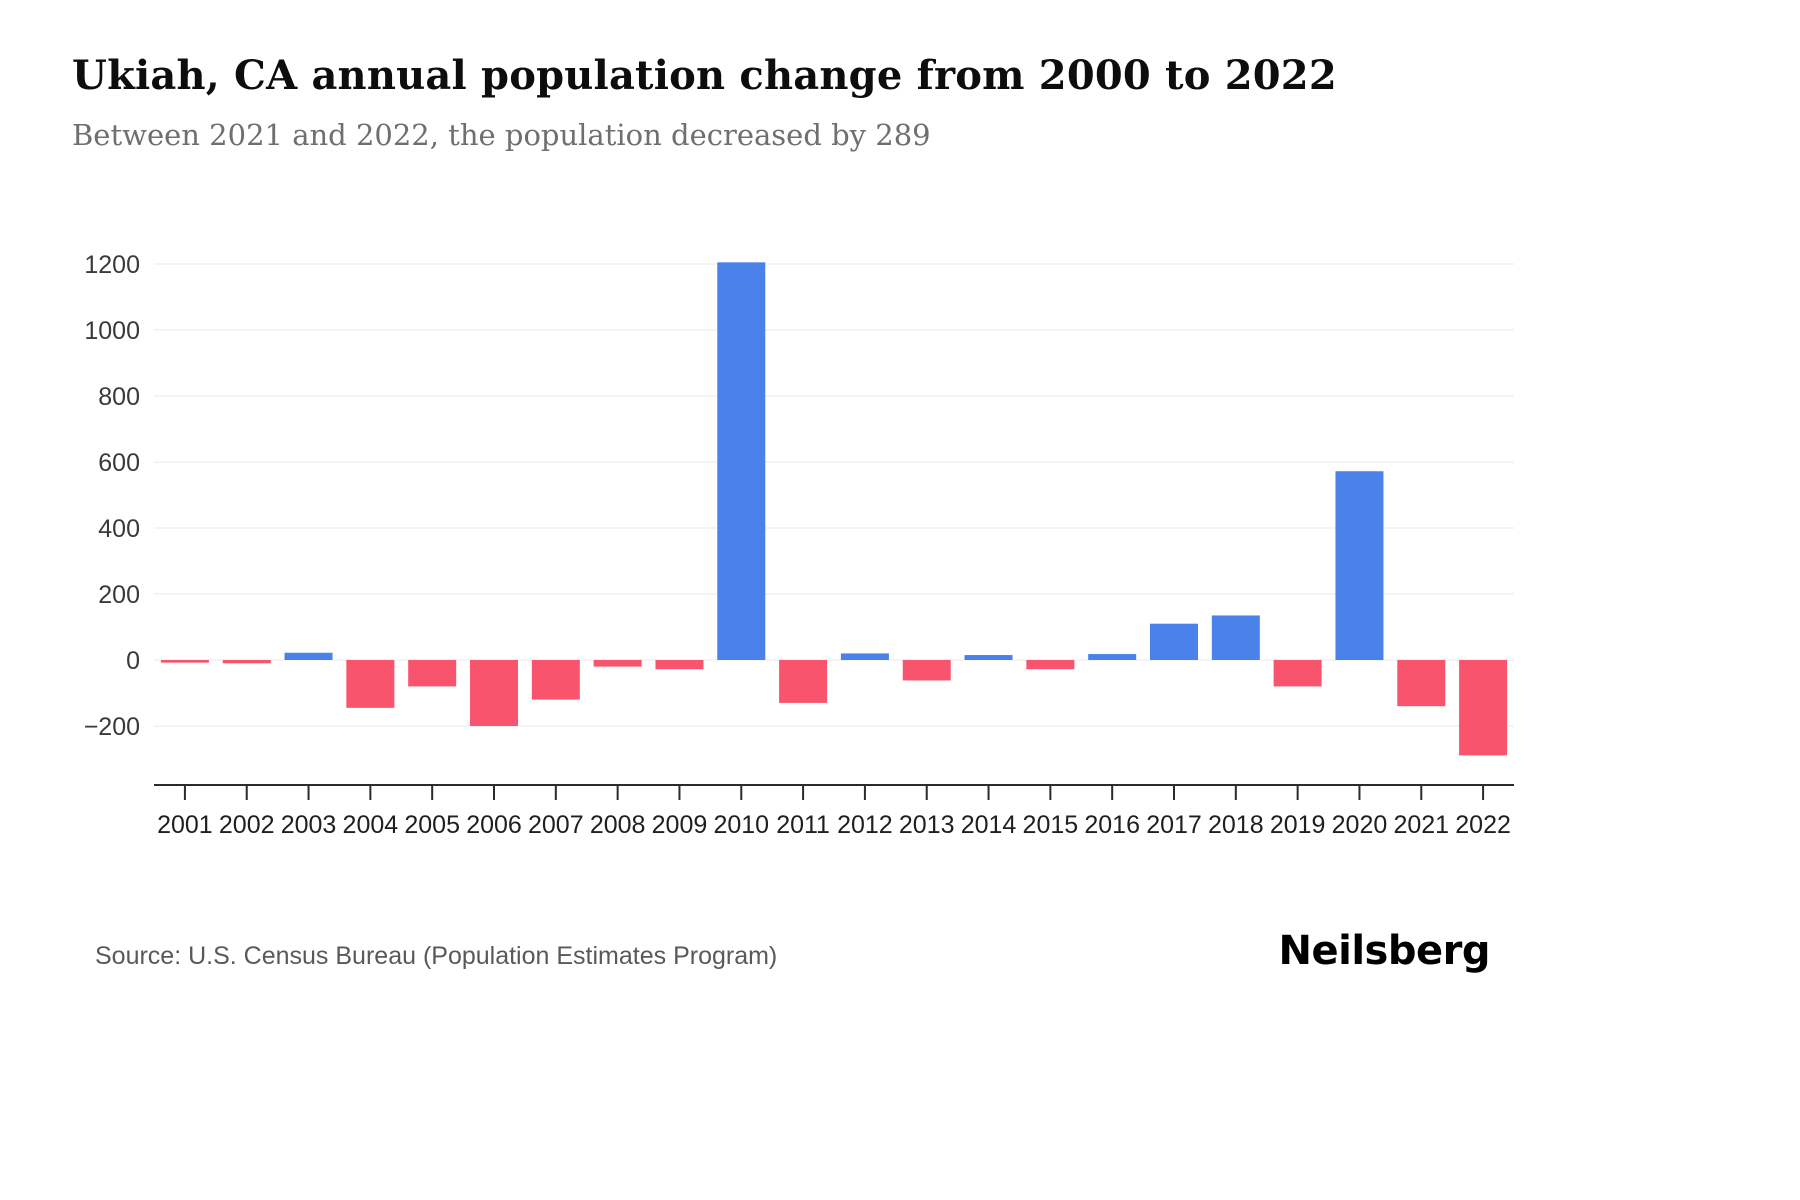 This screenshot has width=1800, height=1200. What do you see at coordinates (1360, 825) in the screenshot?
I see `x-axis-tick-label: 2020` at bounding box center [1360, 825].